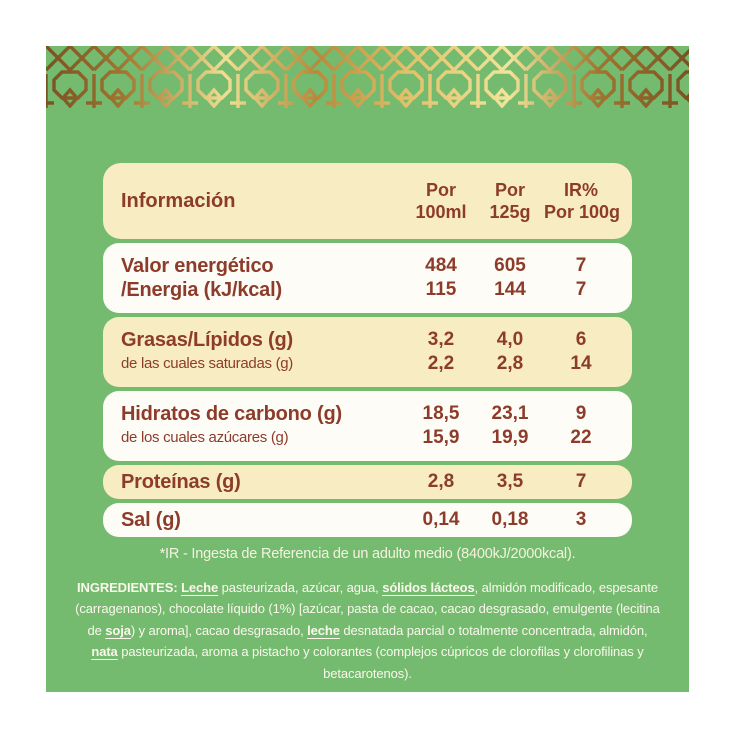 This screenshot has height=735, width=735. I want to click on row-value: 6, so click(581, 339).